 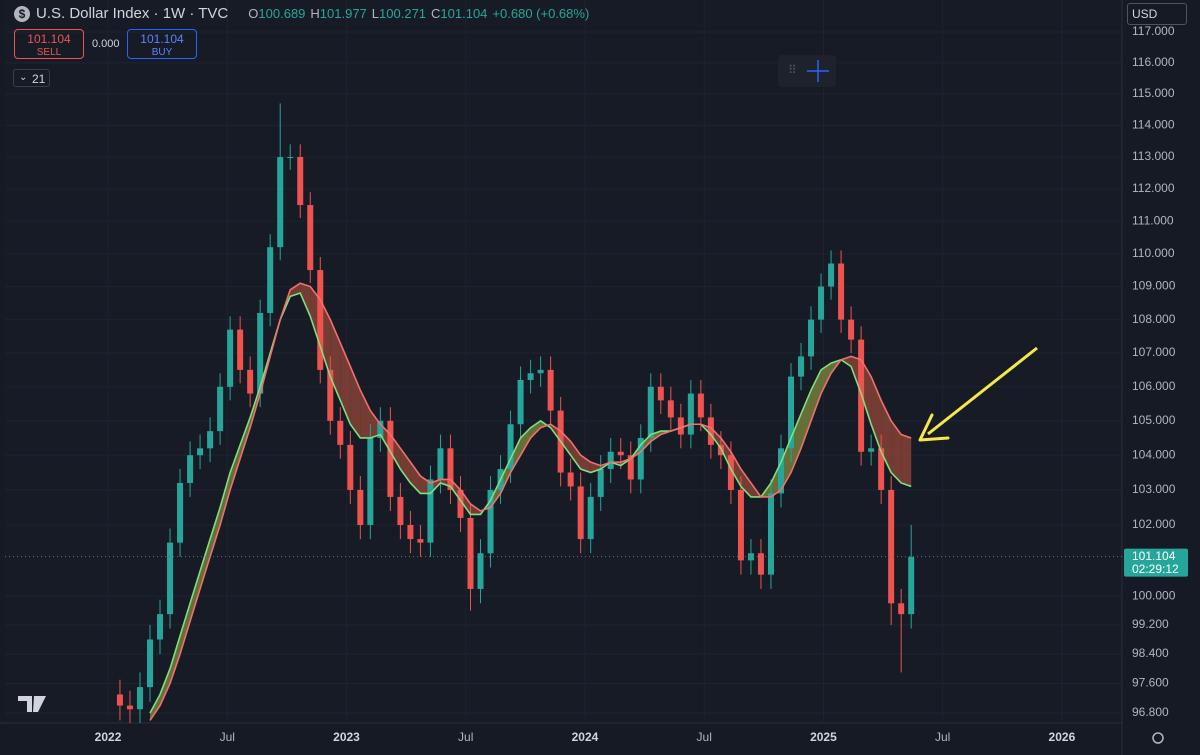 What do you see at coordinates (346, 737) in the screenshot?
I see `x-tick-label: 2023` at bounding box center [346, 737].